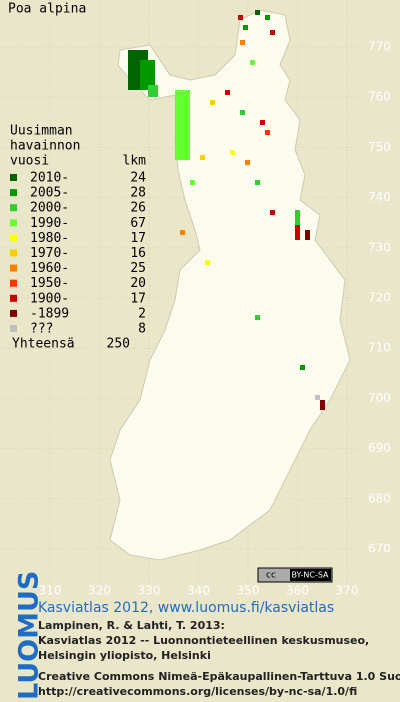  What do you see at coordinates (138, 283) in the screenshot?
I see `legend-count: 20` at bounding box center [138, 283].